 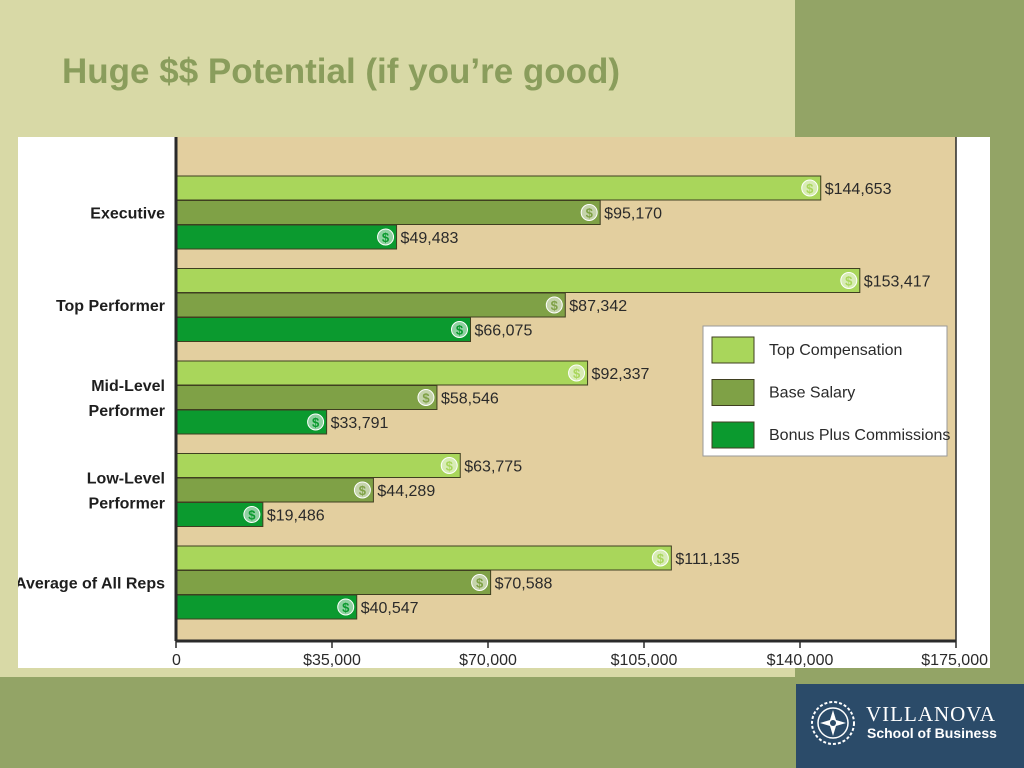 I want to click on legend-label: Base Salary, so click(x=812, y=393).